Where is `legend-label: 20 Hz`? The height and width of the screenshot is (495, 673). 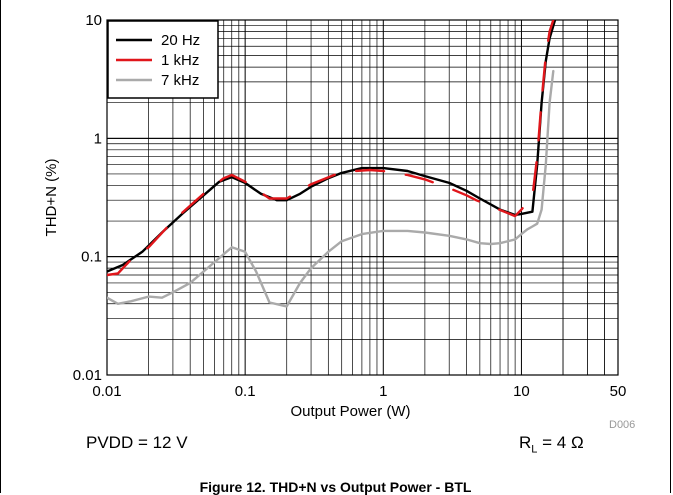 legend-label: 20 Hz is located at coordinates (180, 40).